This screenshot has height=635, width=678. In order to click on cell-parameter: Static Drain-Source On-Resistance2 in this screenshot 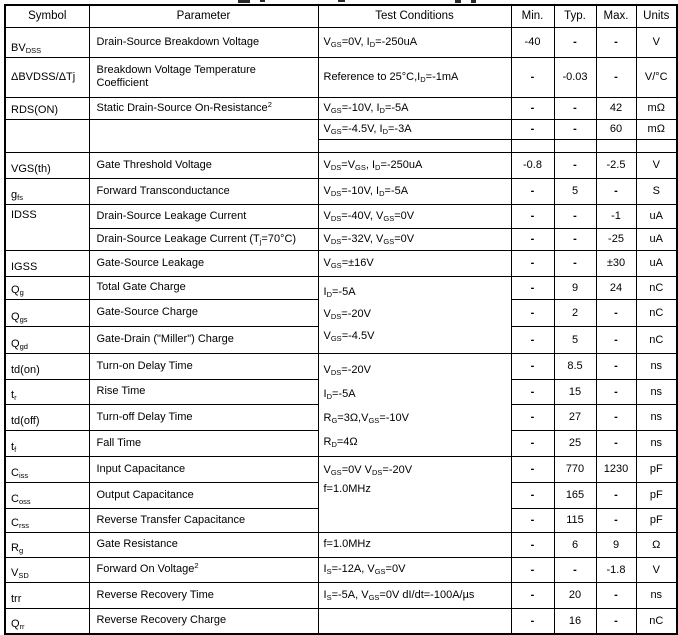, I will do `click(203, 108)`.